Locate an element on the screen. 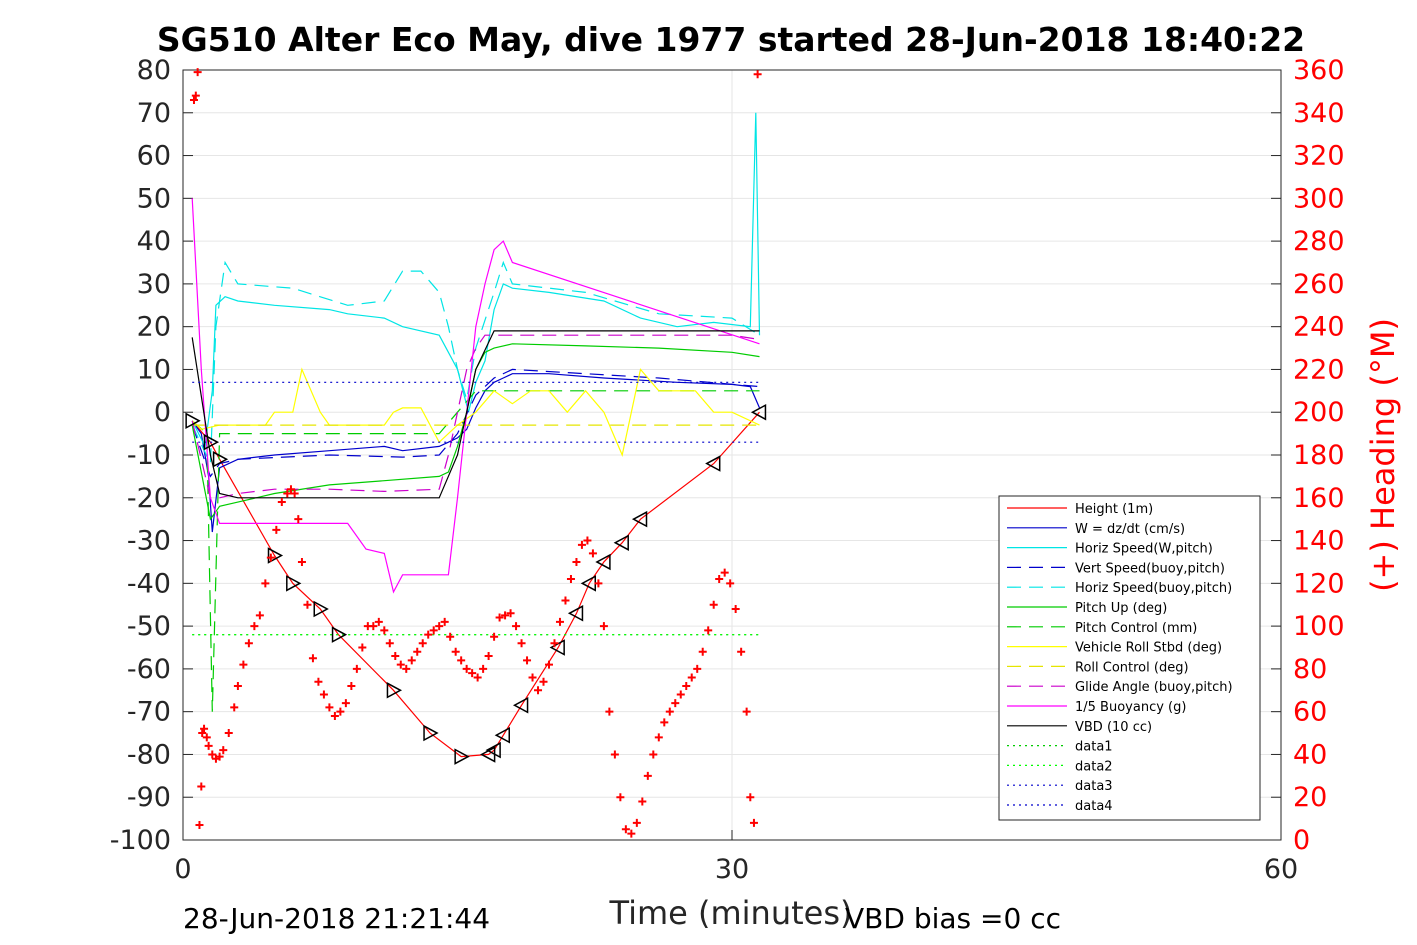 This screenshot has height=945, width=1417. y-tick-label-right: 200 is located at coordinates (1319, 412).